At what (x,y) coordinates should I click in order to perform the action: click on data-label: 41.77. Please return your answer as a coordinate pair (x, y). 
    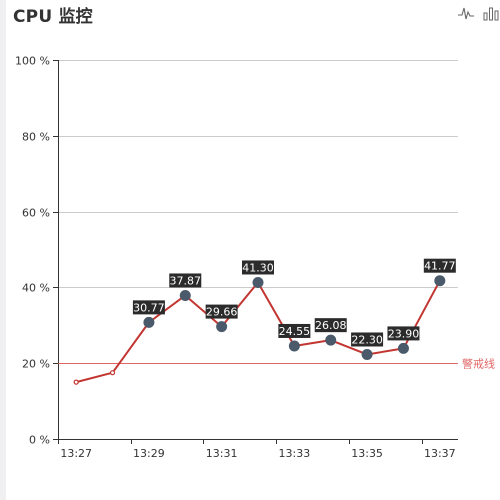
    Looking at the image, I should click on (440, 266).